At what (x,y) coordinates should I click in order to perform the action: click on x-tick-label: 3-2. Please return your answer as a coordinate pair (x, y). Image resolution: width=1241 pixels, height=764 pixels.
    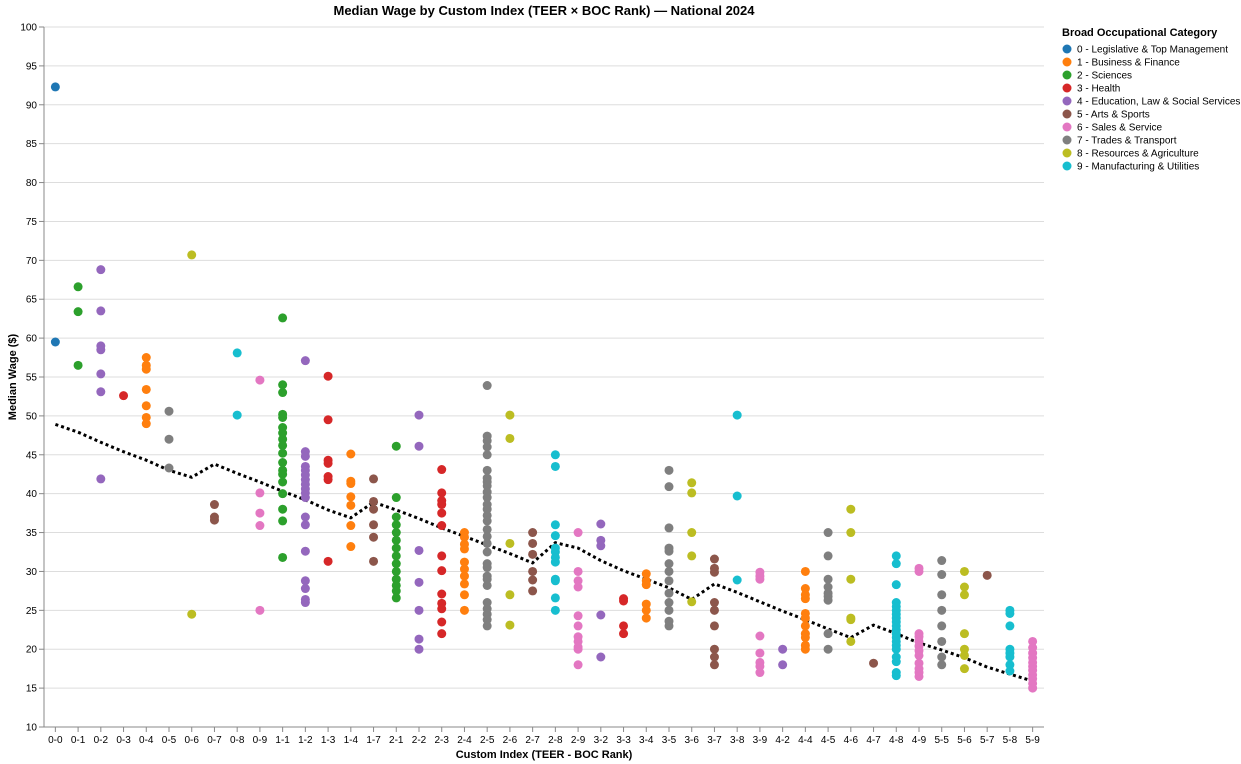
    Looking at the image, I should click on (601, 740).